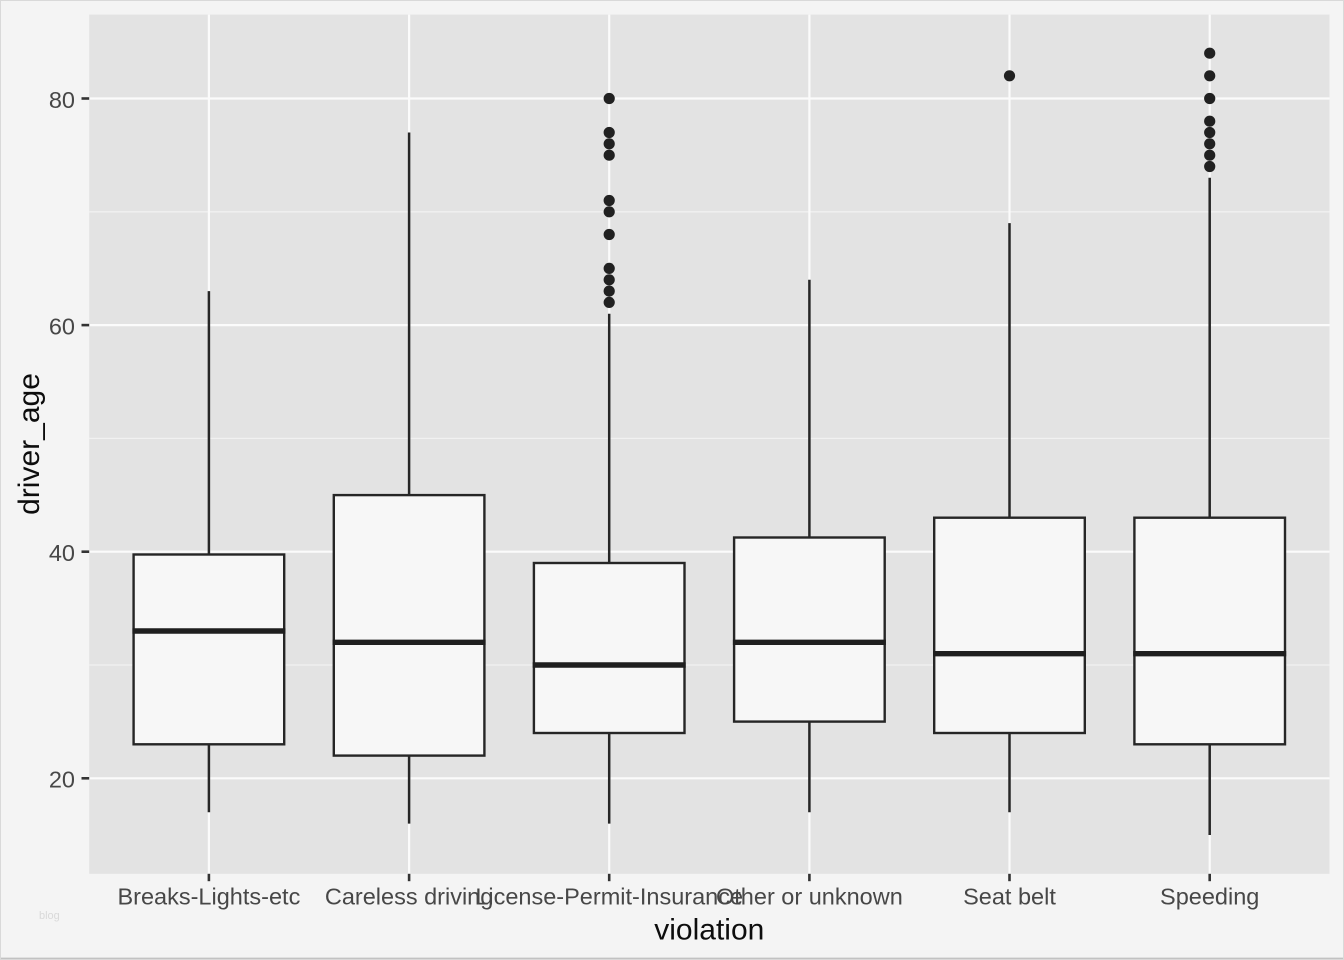 The width and height of the screenshot is (1344, 960). Describe the element at coordinates (29, 444) in the screenshot. I see `svg-text: driver_age` at that location.